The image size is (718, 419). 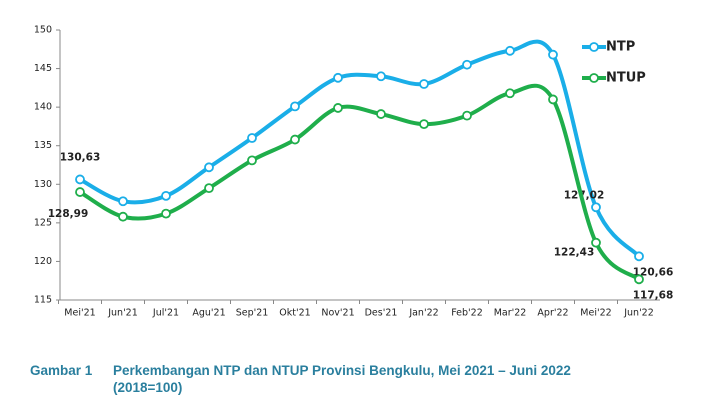 I want to click on y-tick-label: 125, so click(x=43, y=222).